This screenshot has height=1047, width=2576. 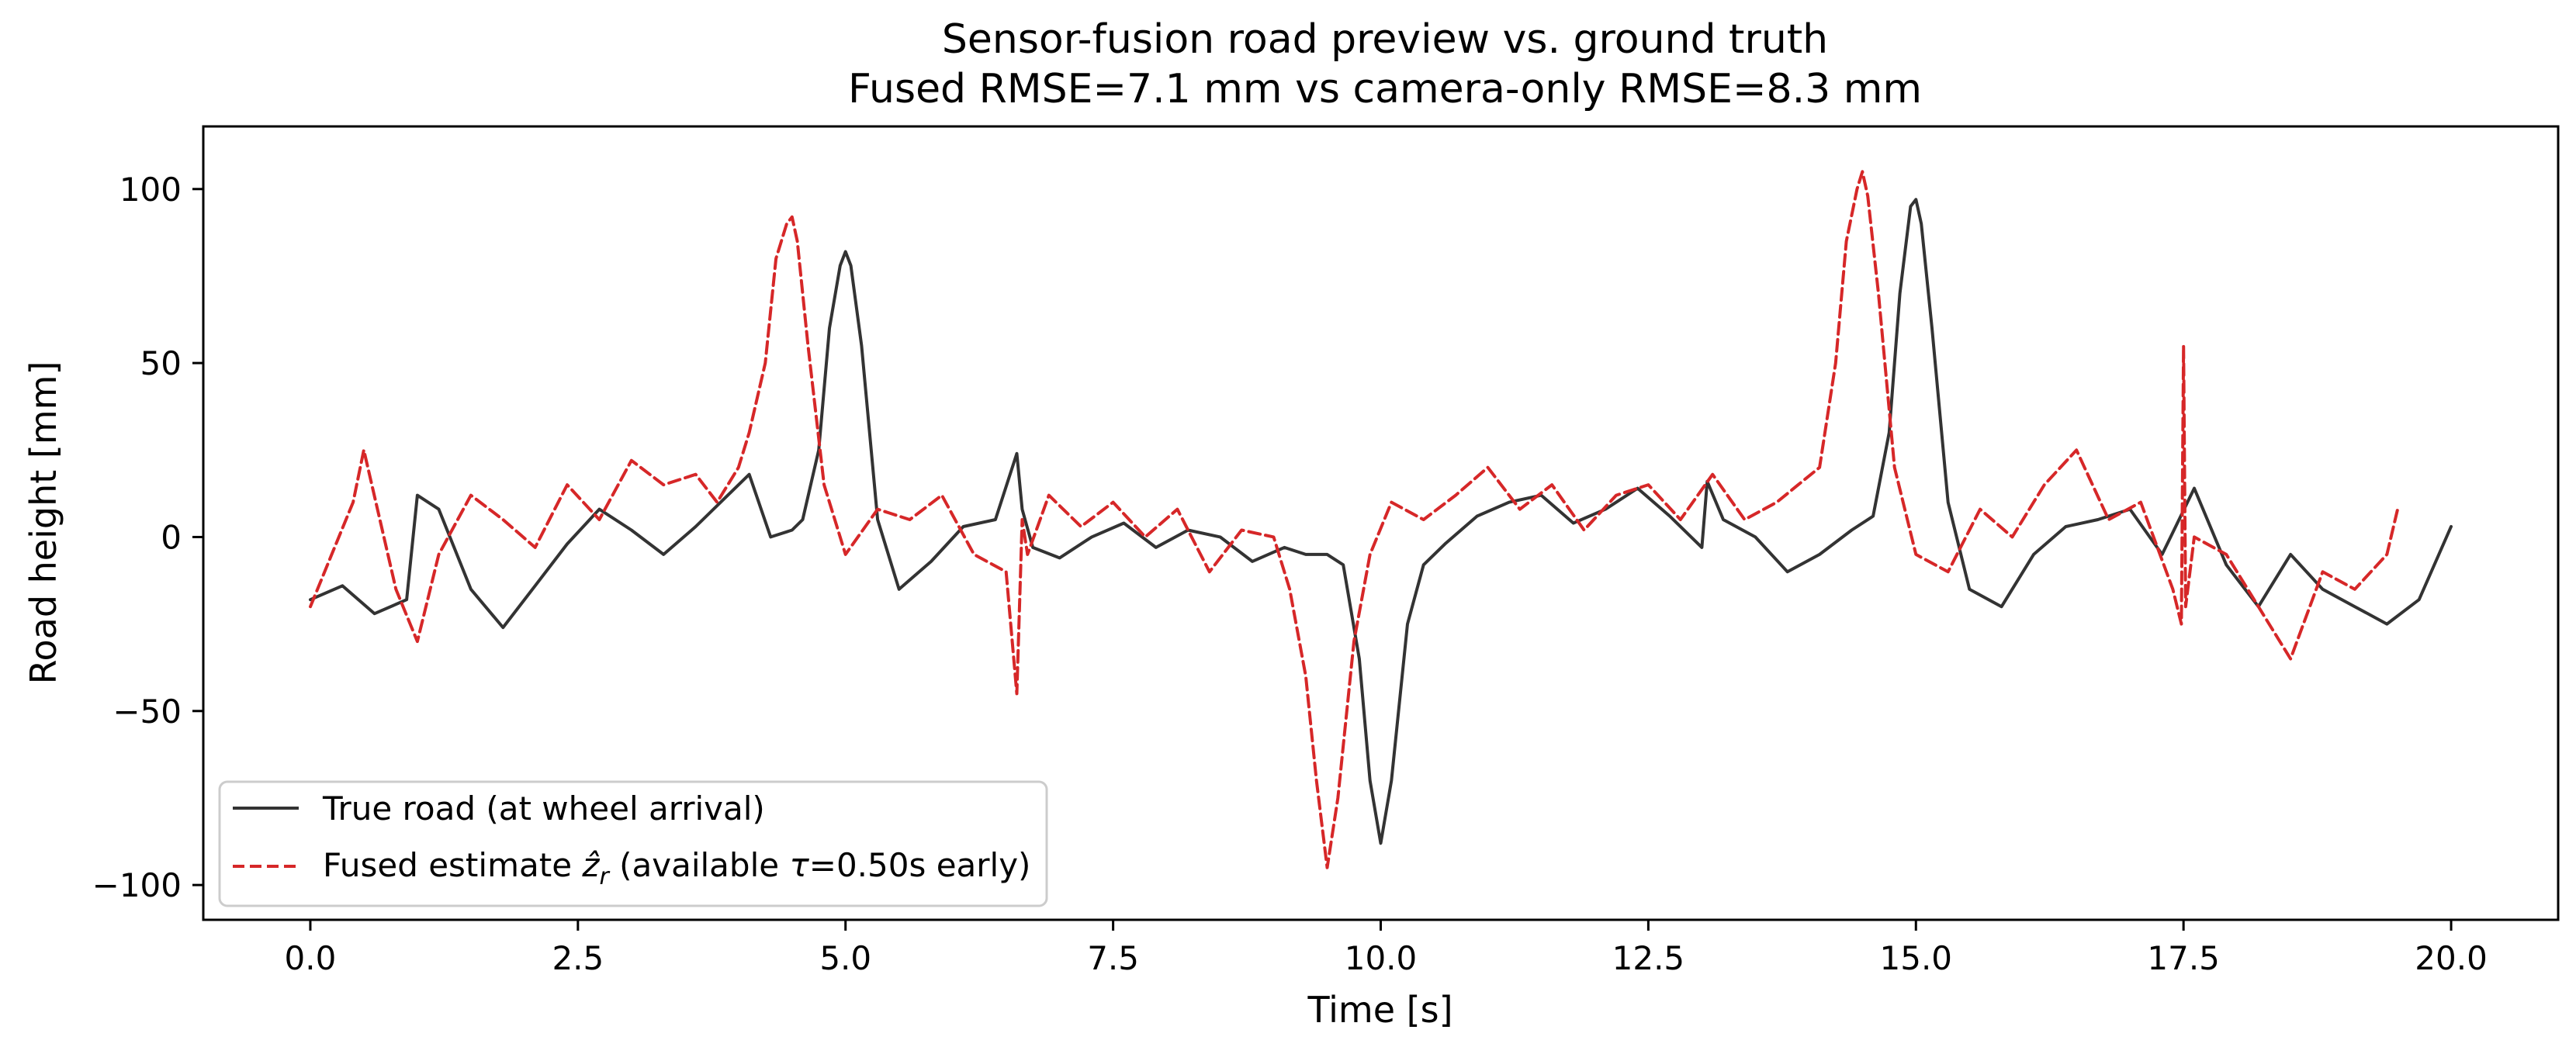 What do you see at coordinates (1113, 958) in the screenshot?
I see `x-tick-label: 7.5` at bounding box center [1113, 958].